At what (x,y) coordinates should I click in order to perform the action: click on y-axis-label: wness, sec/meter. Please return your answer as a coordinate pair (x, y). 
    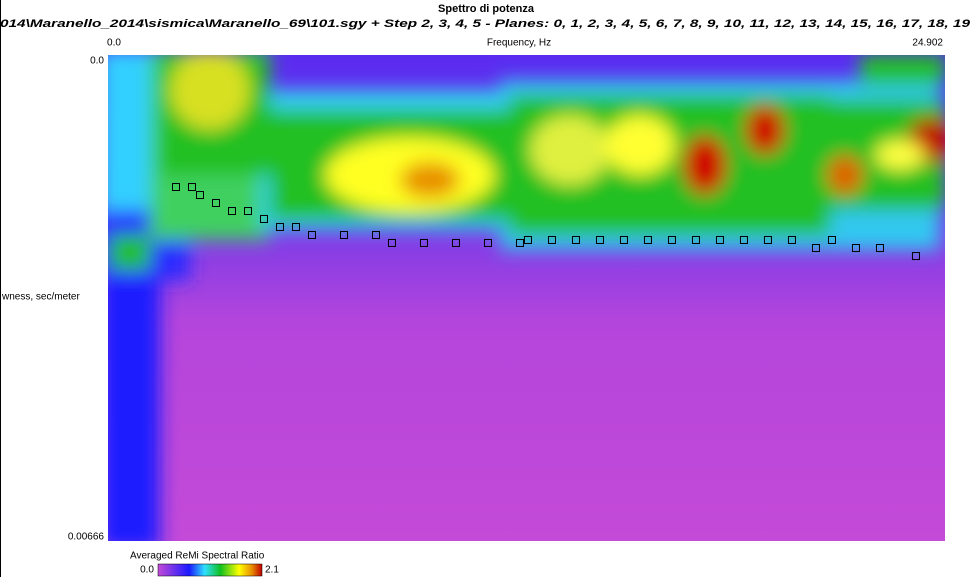
    Looking at the image, I should click on (40, 297).